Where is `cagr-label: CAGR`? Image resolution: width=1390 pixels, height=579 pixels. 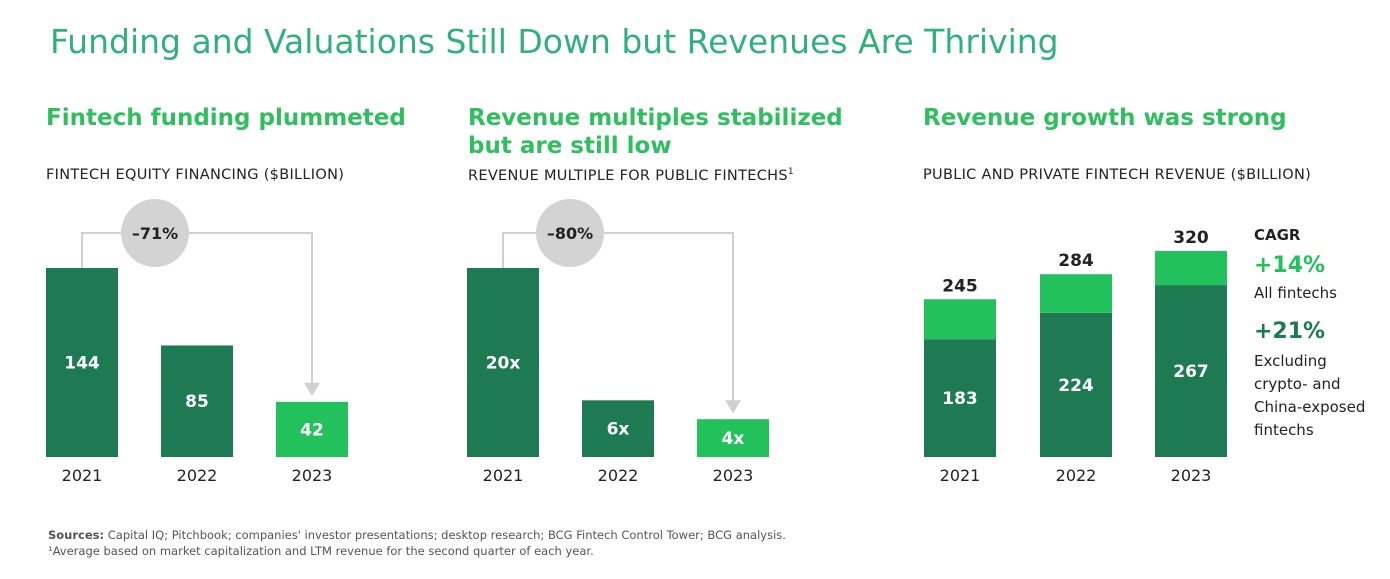
cagr-label: CAGR is located at coordinates (1277, 235).